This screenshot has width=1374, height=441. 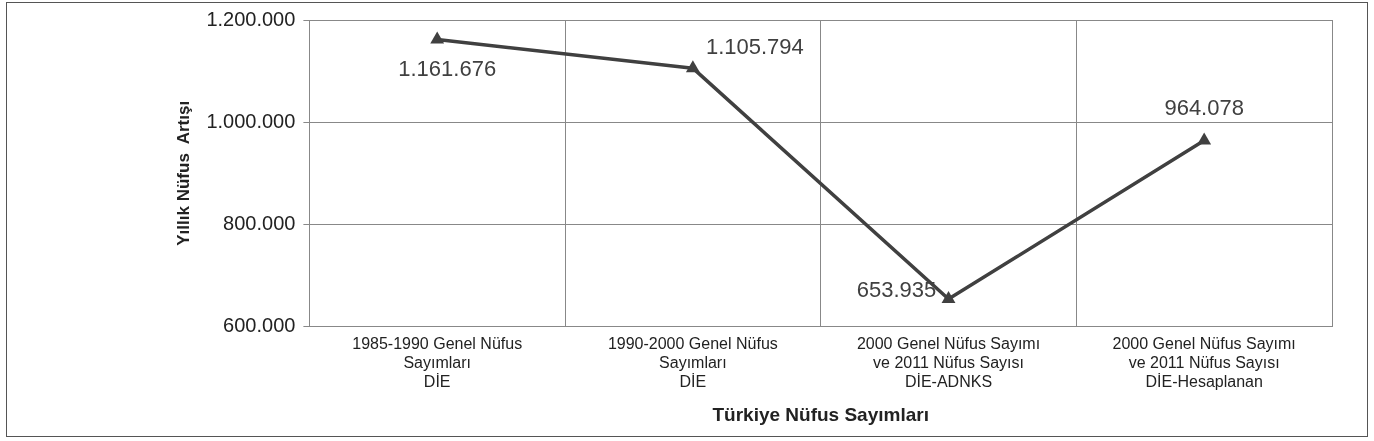 What do you see at coordinates (183, 173) in the screenshot?
I see `y-axis-title: Yıllık Nüfus Artışı` at bounding box center [183, 173].